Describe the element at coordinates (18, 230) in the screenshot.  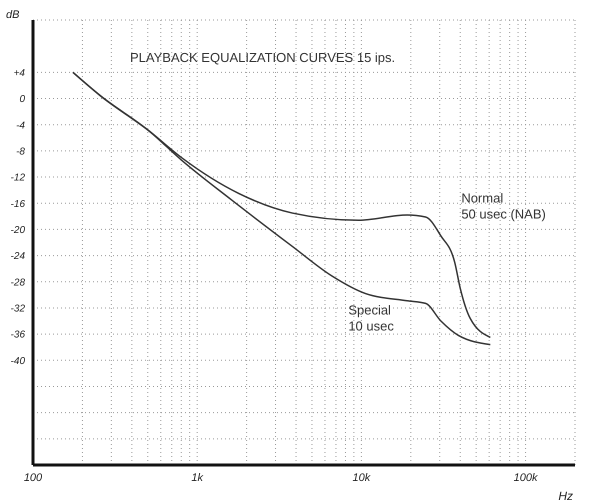
I see `y-tick-label: -20` at that location.